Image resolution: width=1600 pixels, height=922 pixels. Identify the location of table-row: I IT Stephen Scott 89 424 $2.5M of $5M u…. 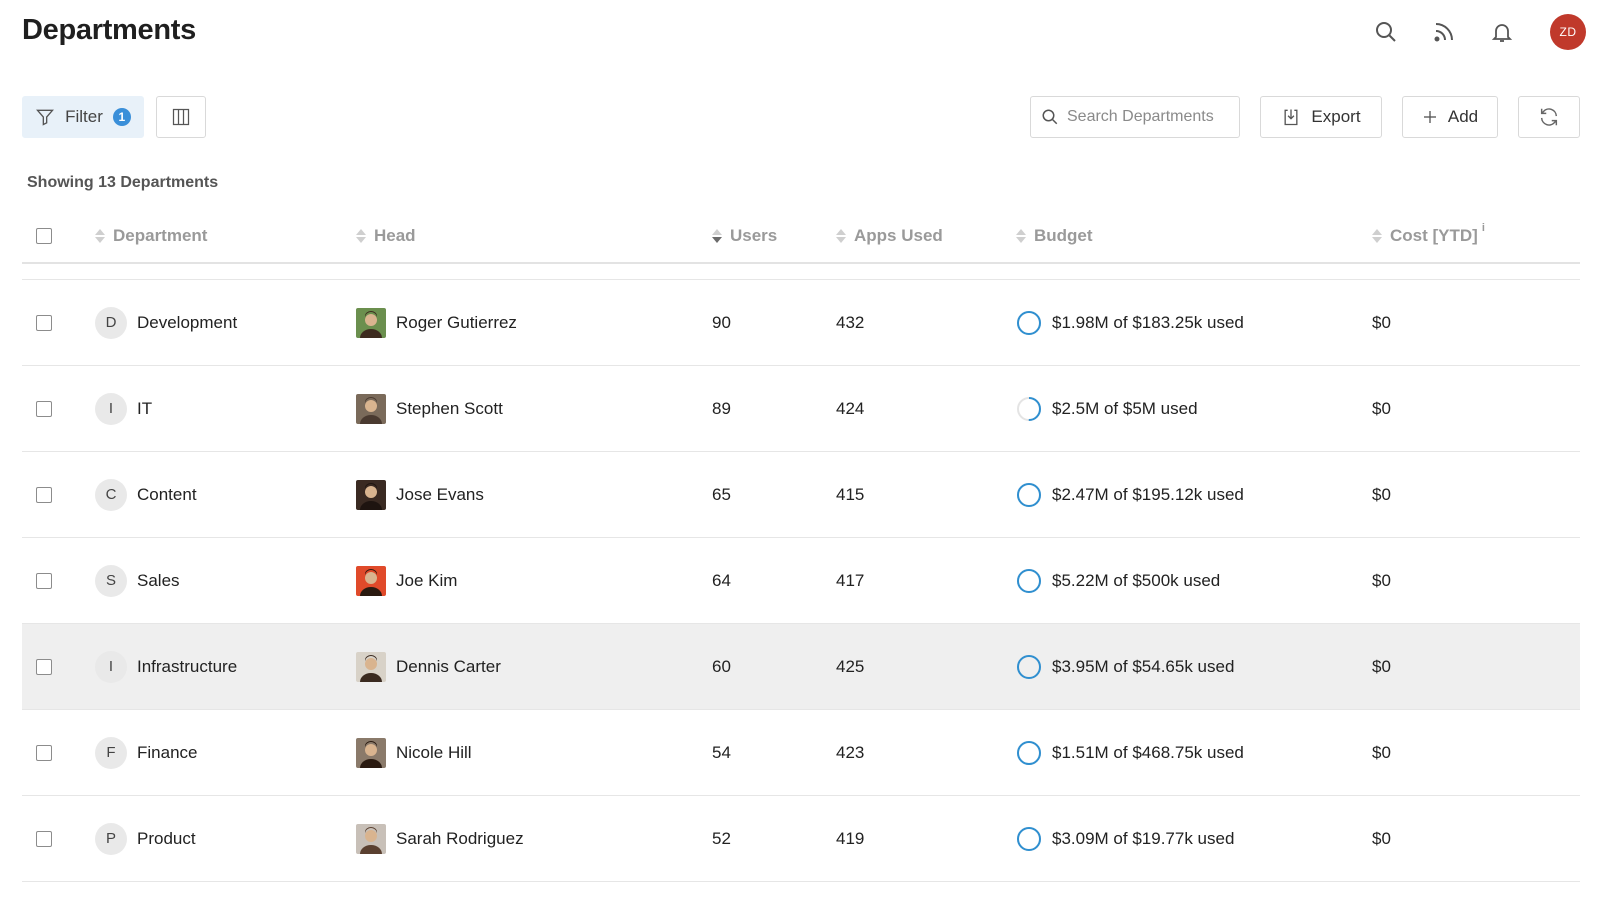
(801, 409).